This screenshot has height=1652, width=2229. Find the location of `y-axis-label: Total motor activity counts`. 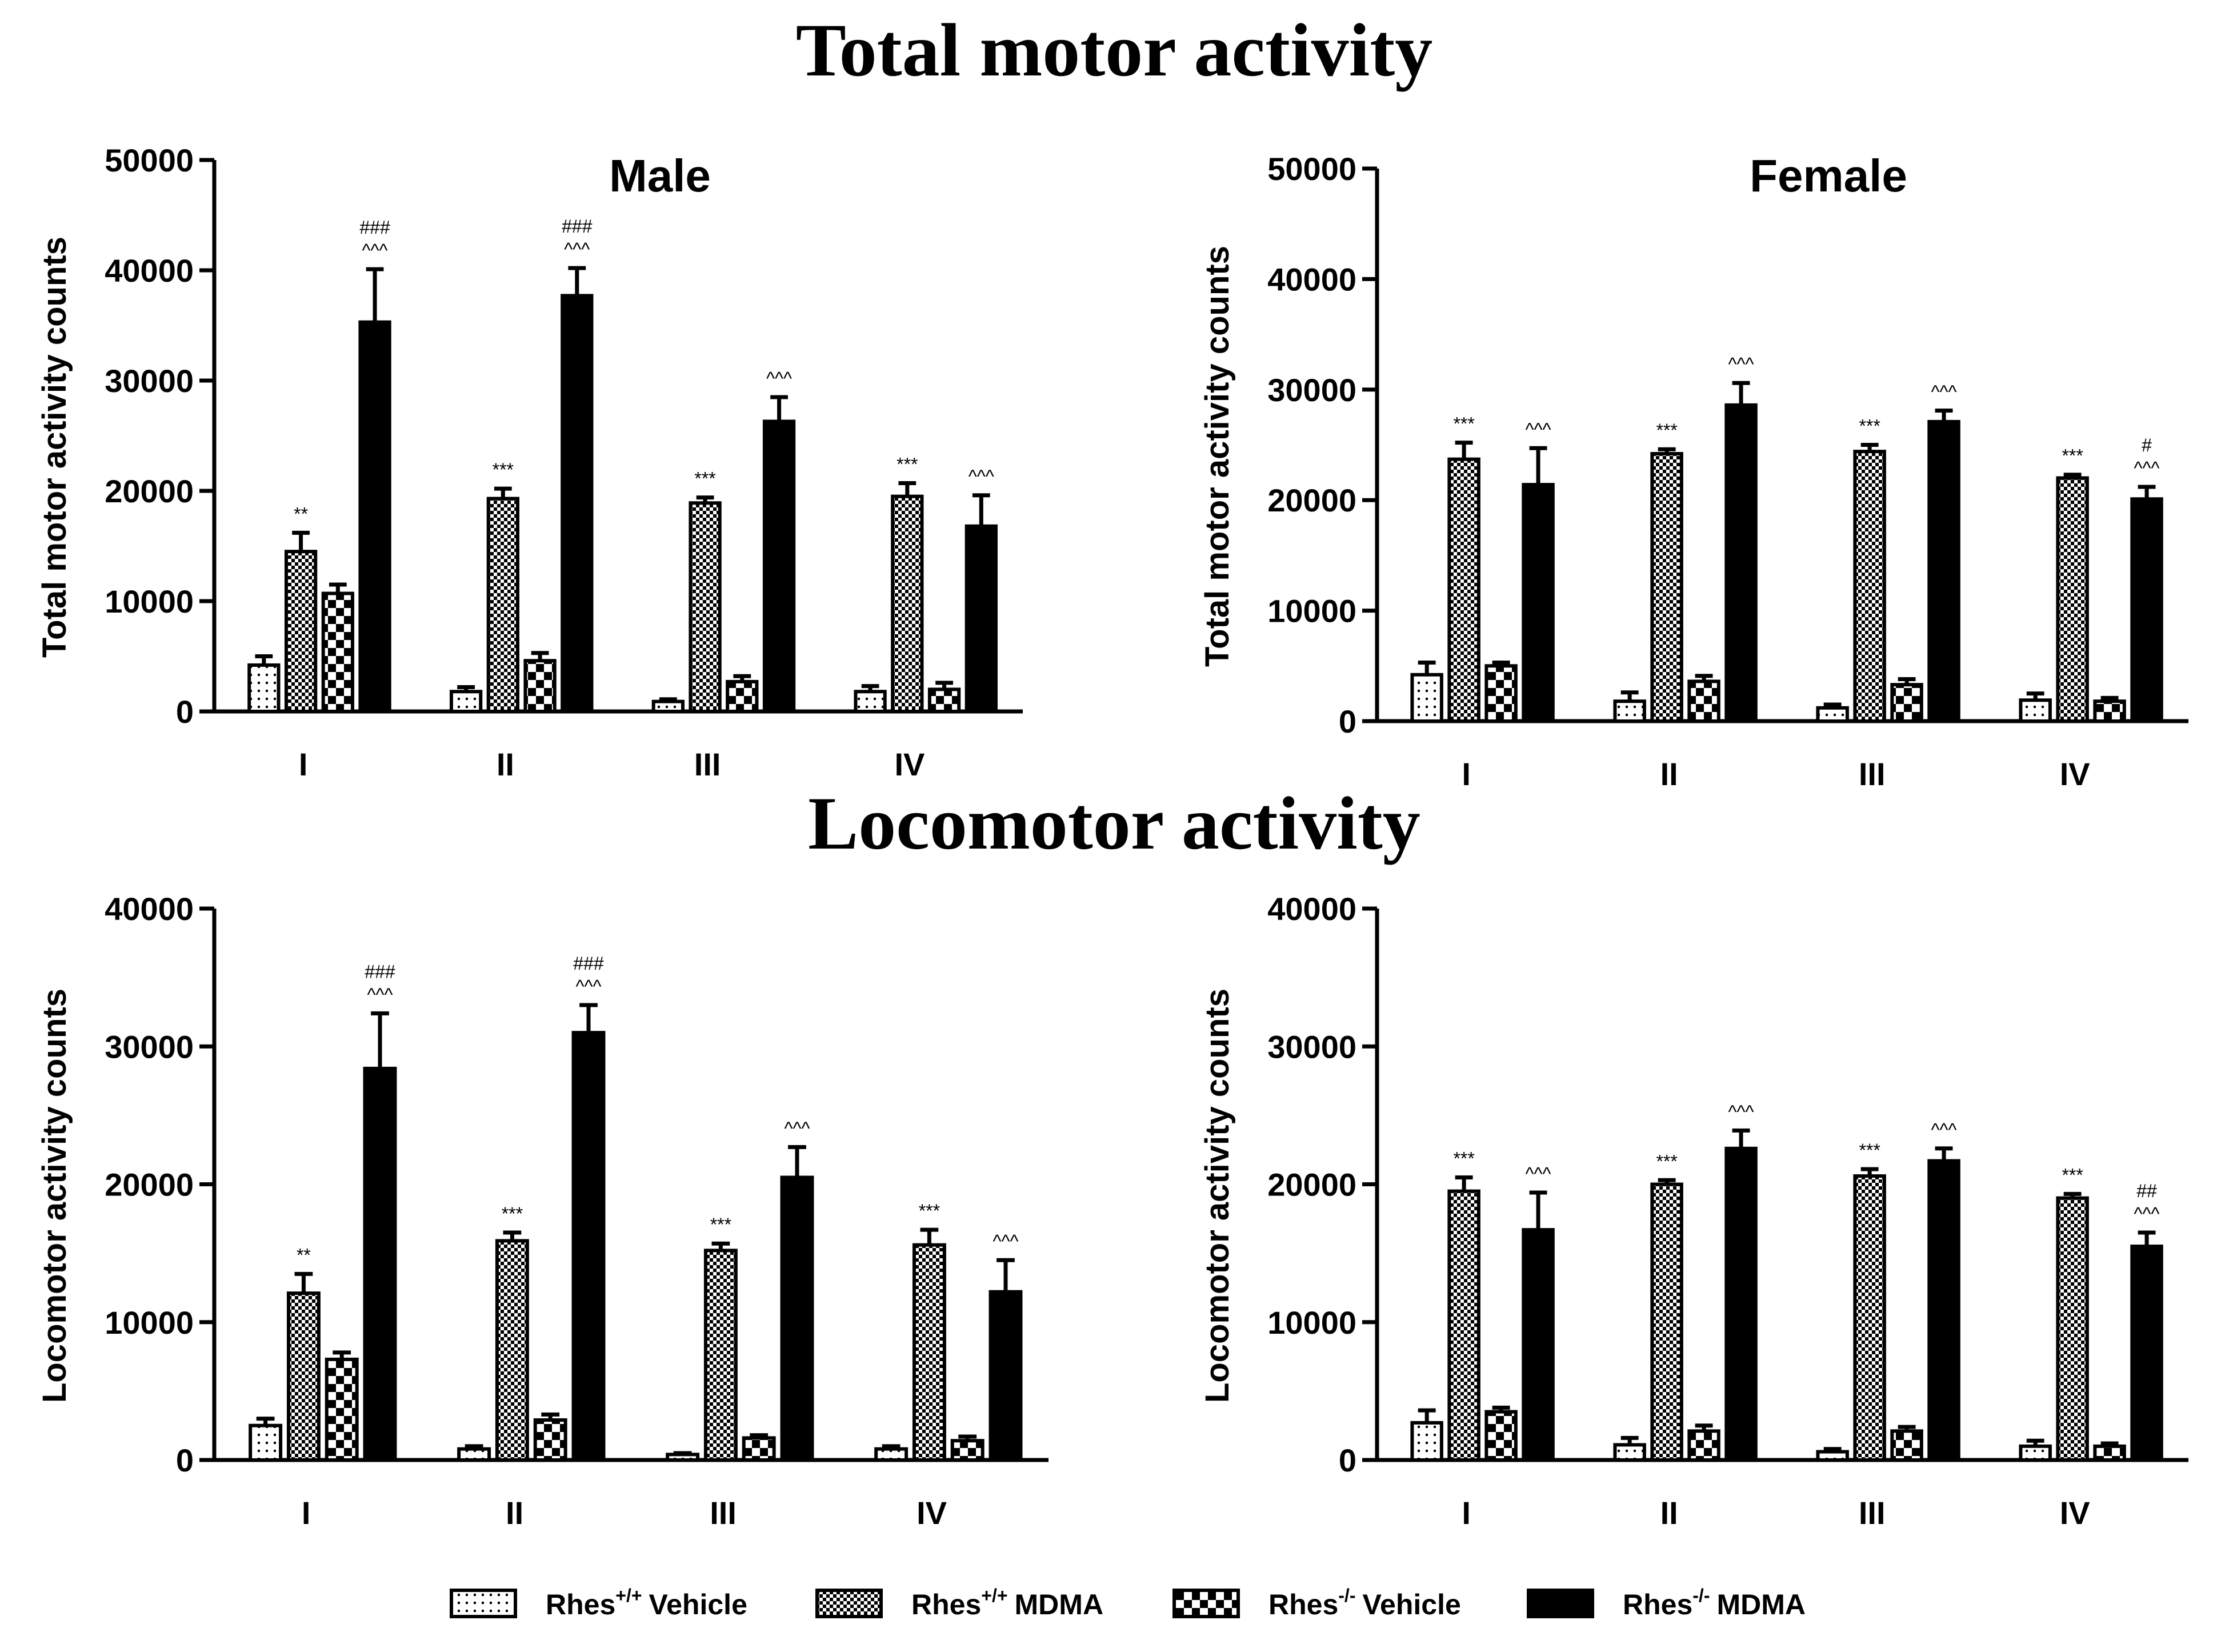

y-axis-label: Total motor activity counts is located at coordinates (54, 447).